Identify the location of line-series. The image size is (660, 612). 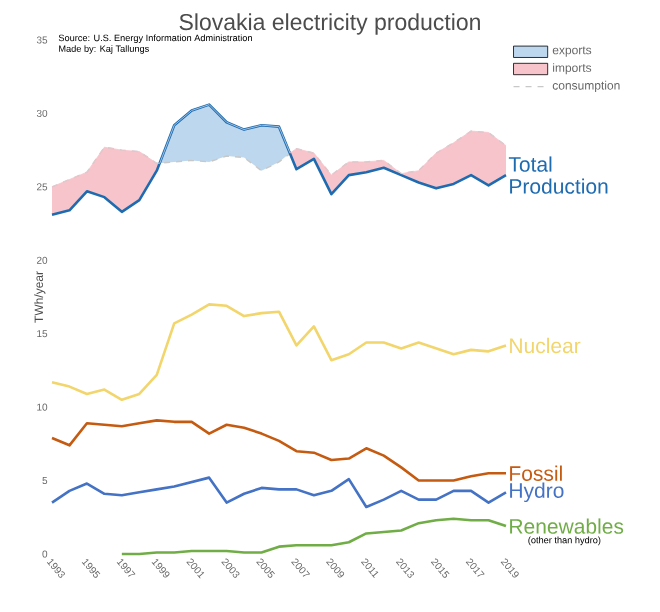
(279, 160).